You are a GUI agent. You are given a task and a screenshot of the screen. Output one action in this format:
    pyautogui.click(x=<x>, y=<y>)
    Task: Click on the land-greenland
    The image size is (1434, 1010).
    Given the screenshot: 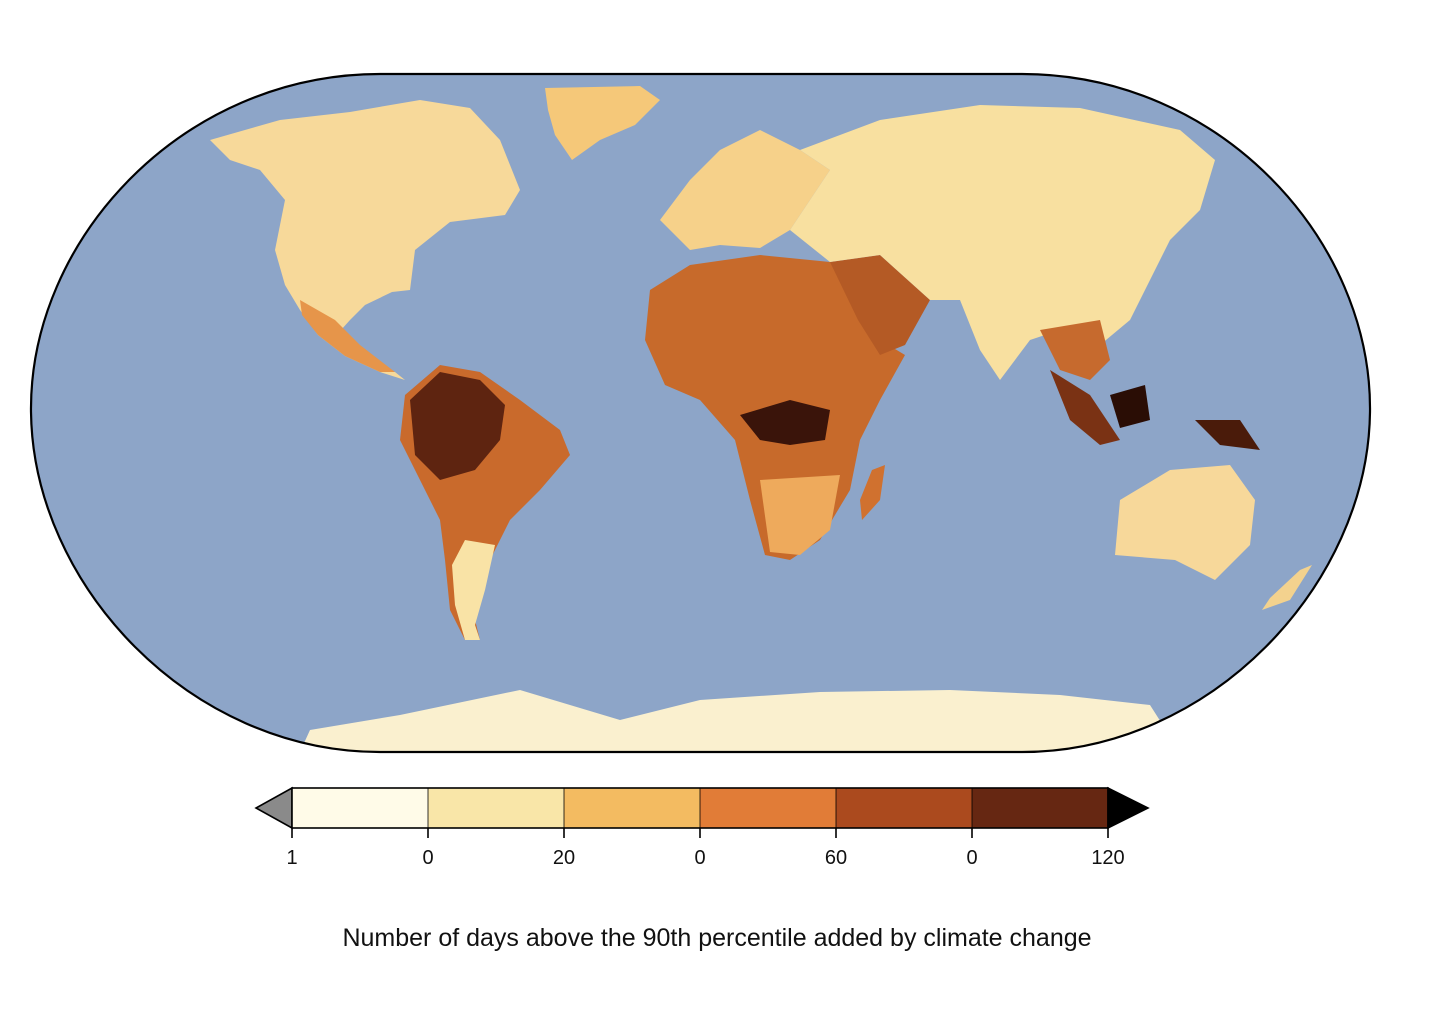 What is the action you would take?
    pyautogui.click(x=602, y=123)
    